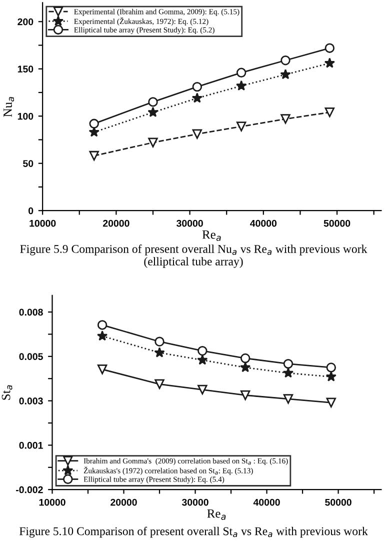 This screenshot has width=387, height=547. I want to click on y-axis-title: Nu$_{a}$, so click(9, 107).